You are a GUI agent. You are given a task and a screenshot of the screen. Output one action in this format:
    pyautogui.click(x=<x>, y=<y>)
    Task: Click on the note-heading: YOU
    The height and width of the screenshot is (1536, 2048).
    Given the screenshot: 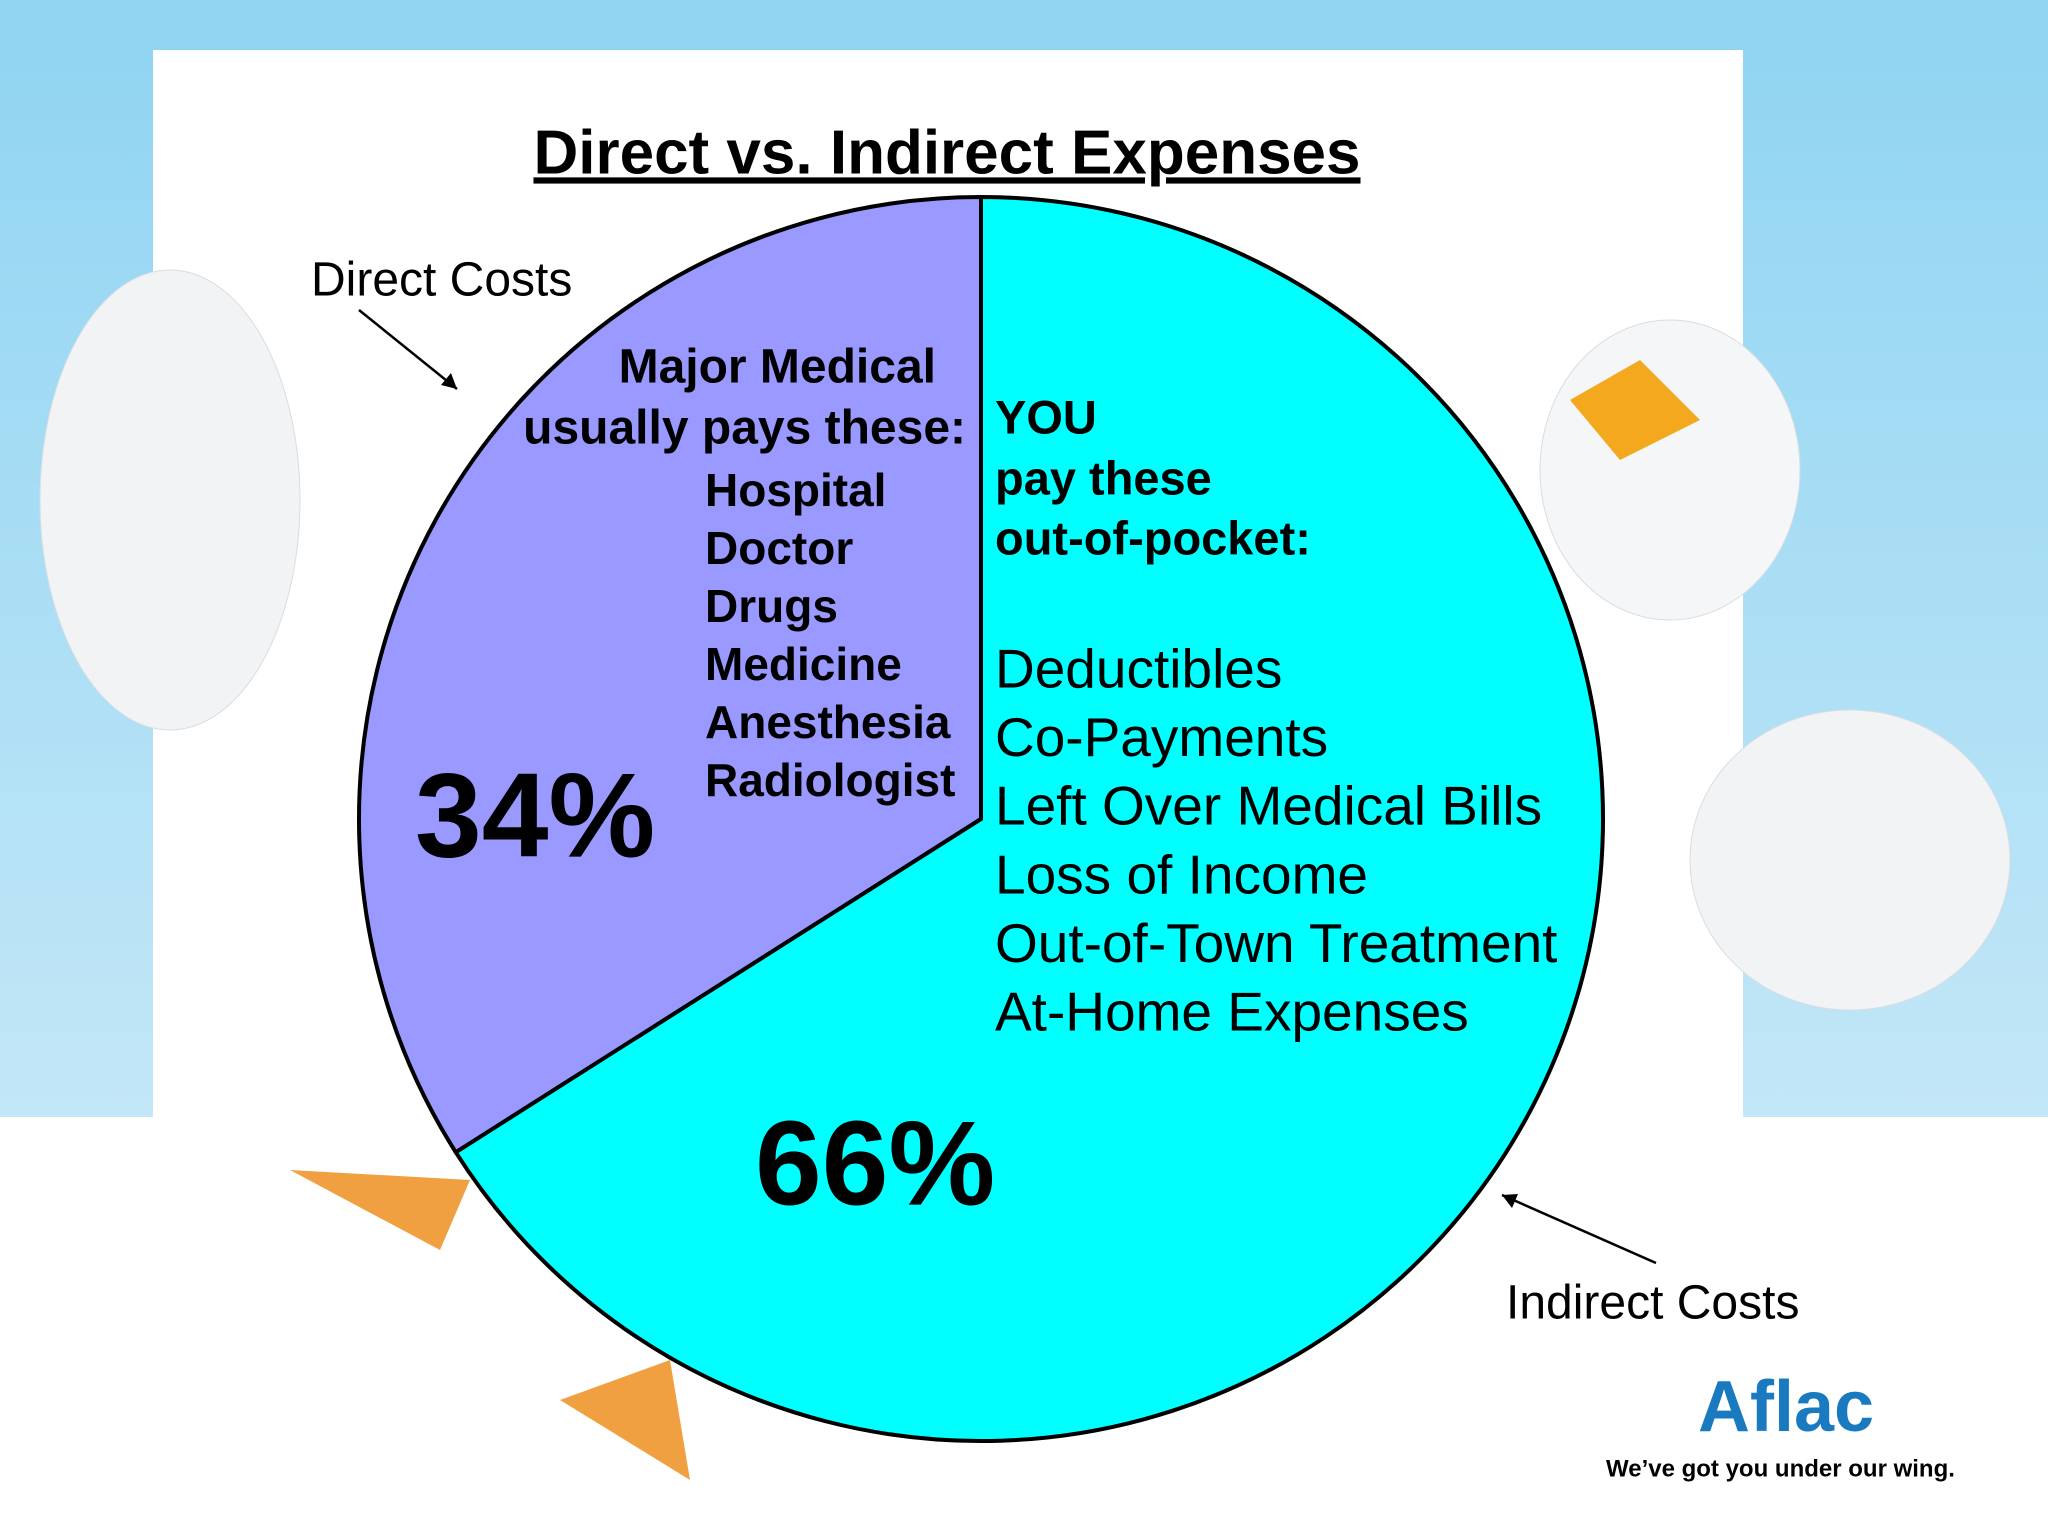 What is the action you would take?
    pyautogui.click(x=1046, y=416)
    